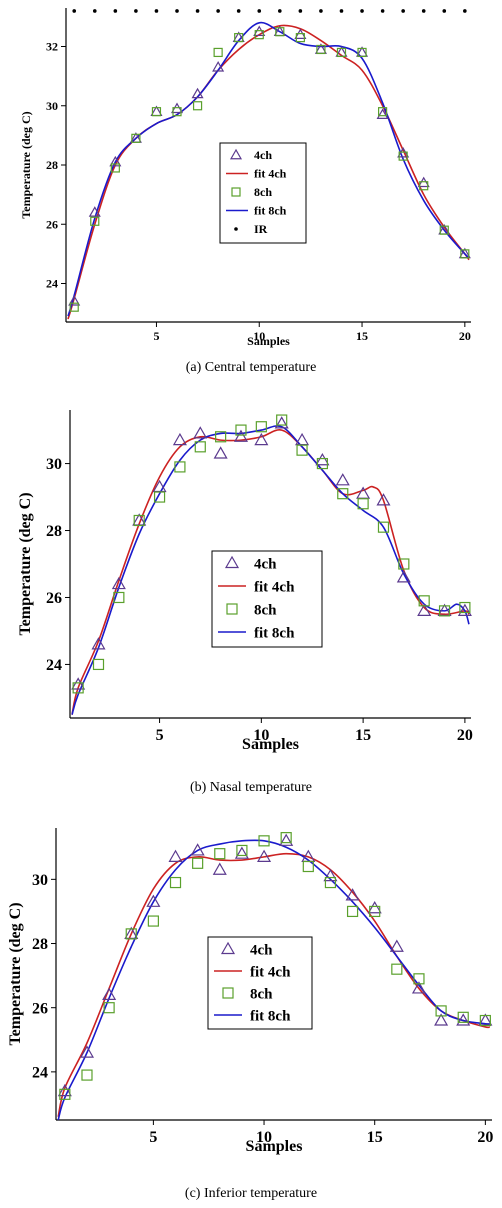 This screenshot has height=1208, width=502. I want to click on y-tick-label: 30, so click(54, 464).